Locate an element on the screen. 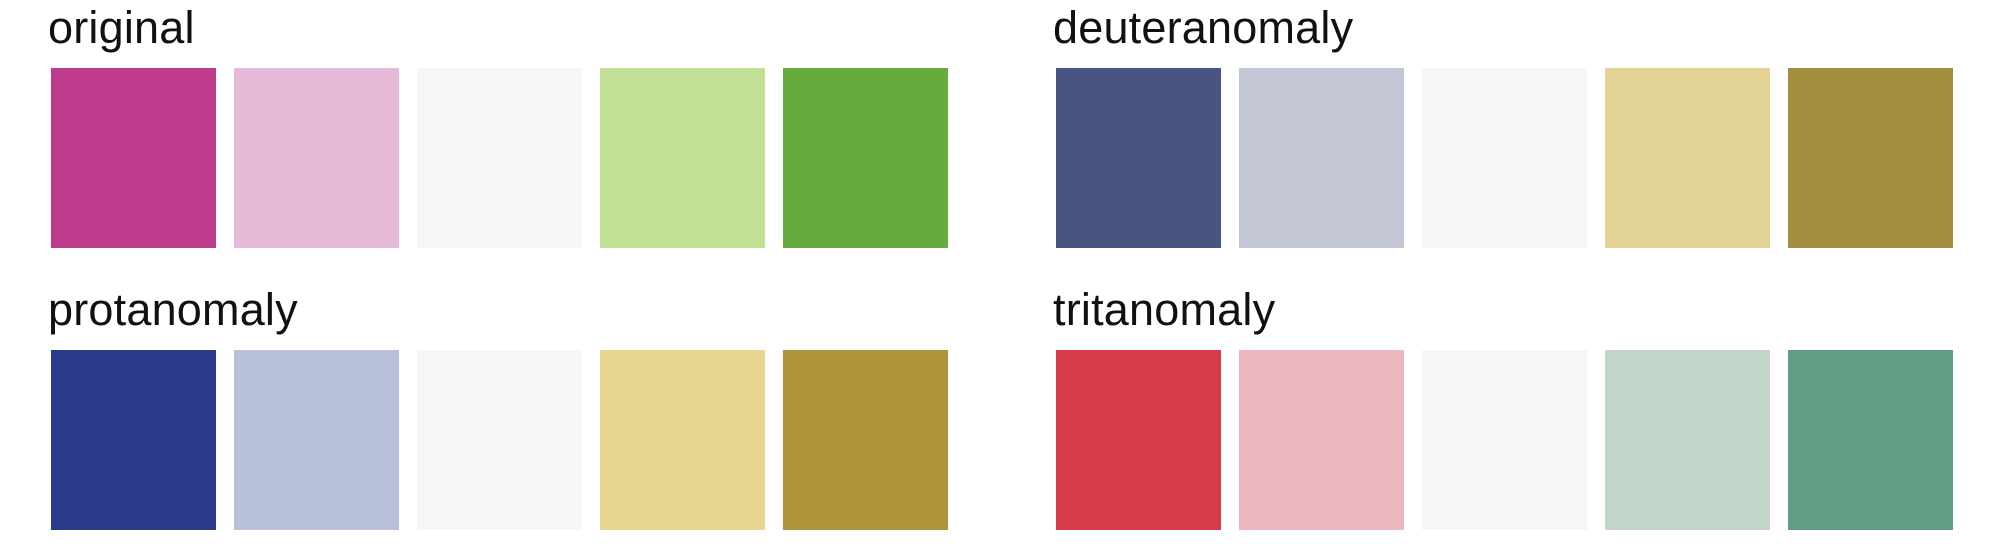  panel-title-tritanomaly: tritanomaly is located at coordinates (1164, 309).